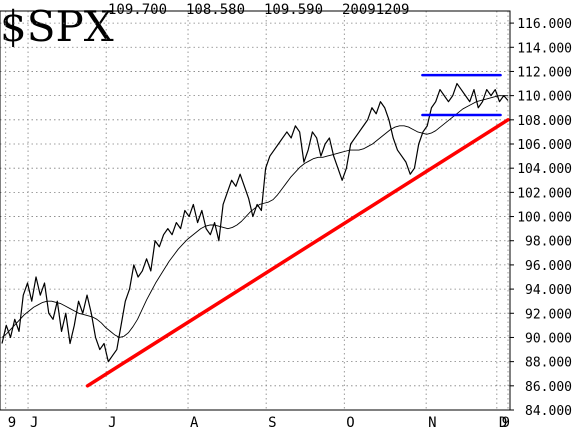 The image size is (576, 432). Describe the element at coordinates (258, 10) in the screenshot. I see `header-values: 109.700 108.580 109.590 20091209` at that location.